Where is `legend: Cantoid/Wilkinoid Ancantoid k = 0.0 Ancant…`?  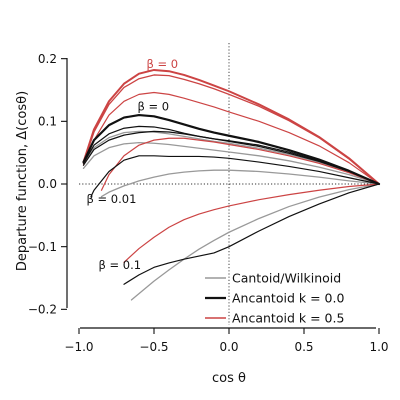 legend: Cantoid/Wilkinoid Ancantoid k = 0.0 Ancant… is located at coordinates (274, 298).